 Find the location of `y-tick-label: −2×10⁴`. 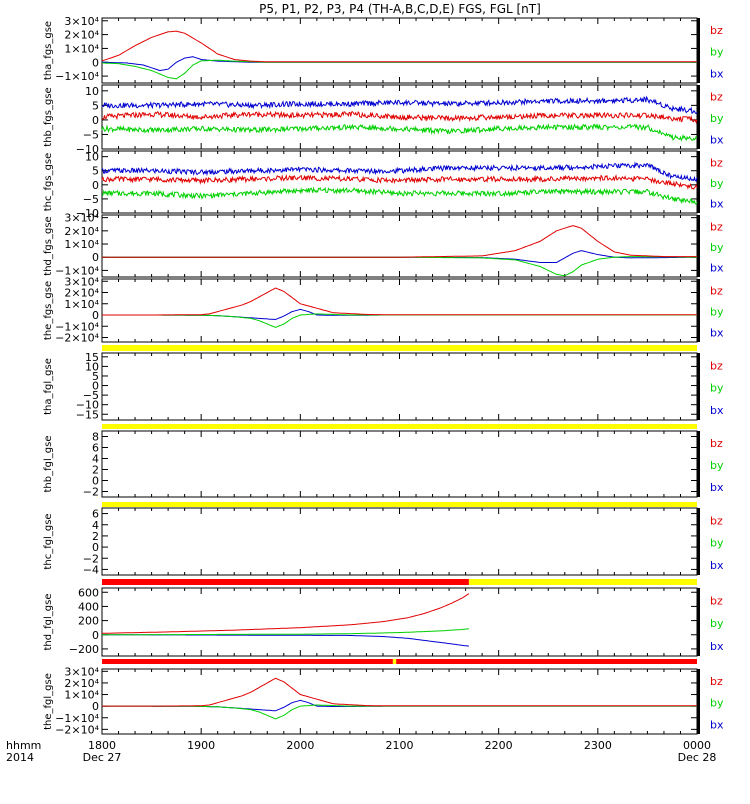

y-tick-label: −2×10⁴ is located at coordinates (77, 729).